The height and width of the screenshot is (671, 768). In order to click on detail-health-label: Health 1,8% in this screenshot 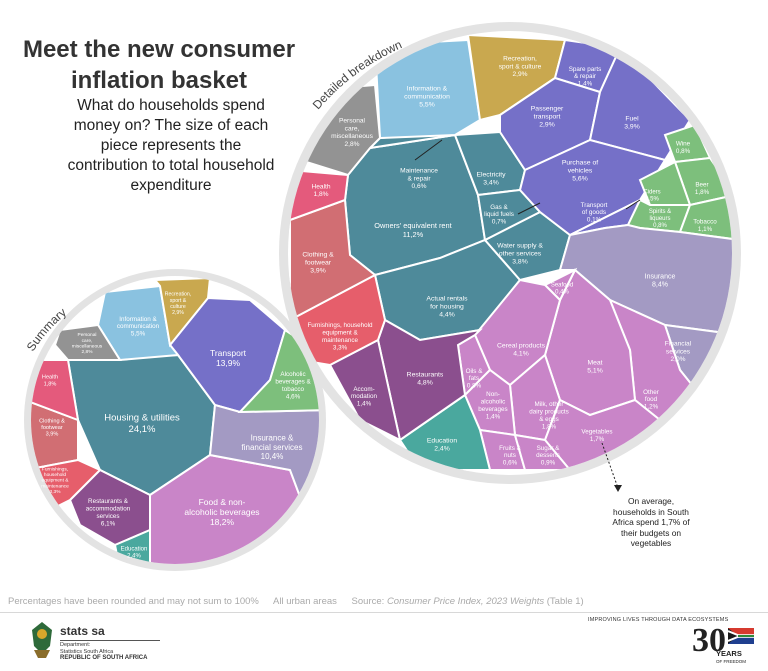, I will do `click(320, 190)`.